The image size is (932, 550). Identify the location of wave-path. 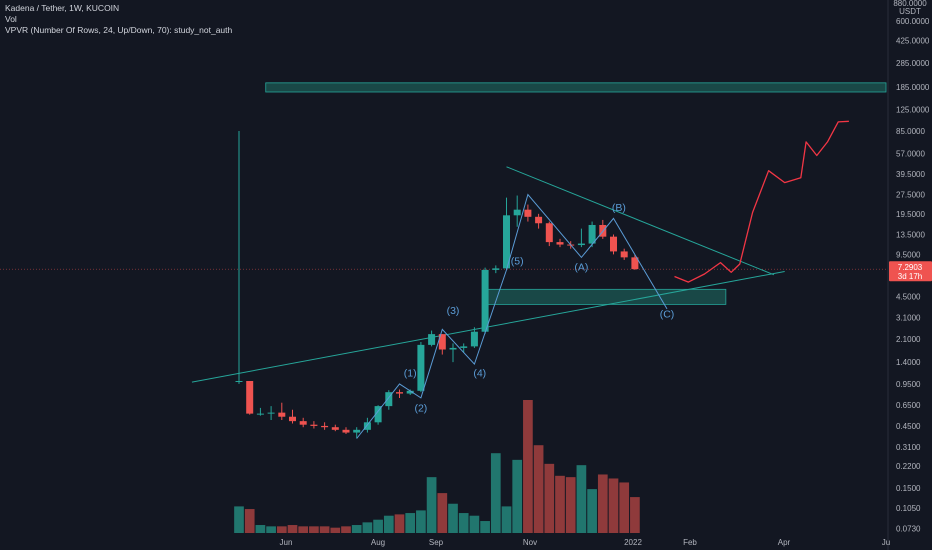
(512, 316).